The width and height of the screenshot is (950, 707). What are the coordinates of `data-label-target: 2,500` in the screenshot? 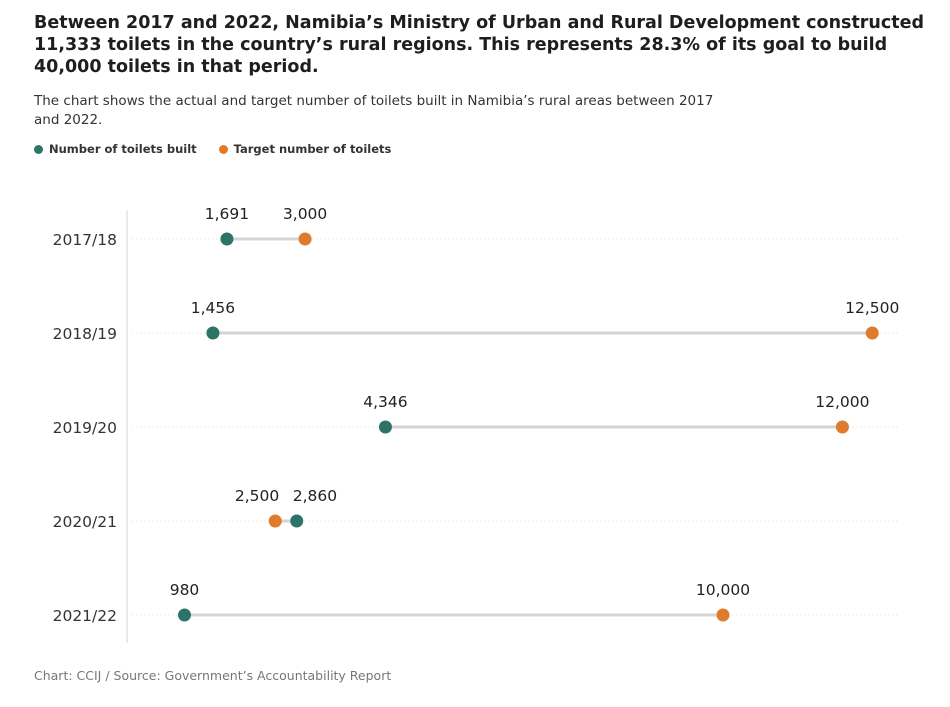 It's located at (257, 496).